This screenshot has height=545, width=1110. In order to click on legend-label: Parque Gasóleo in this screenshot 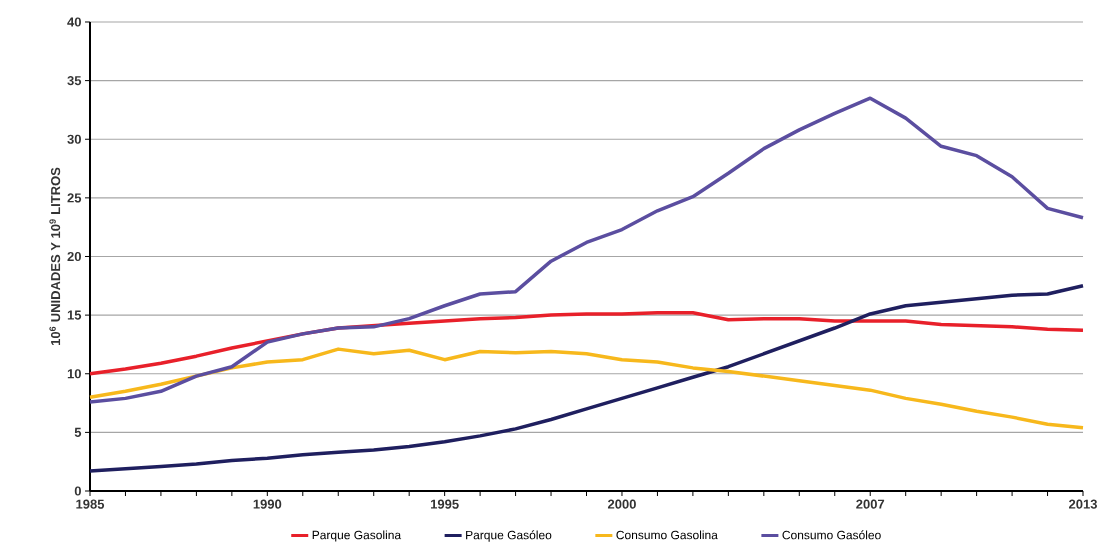, I will do `click(509, 536)`.